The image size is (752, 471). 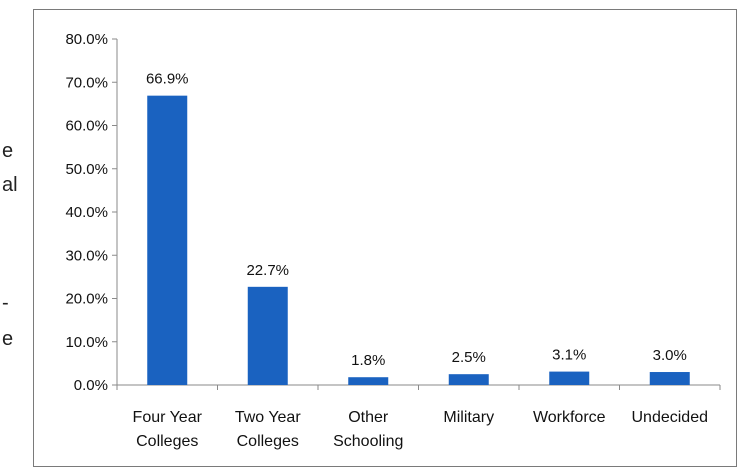 What do you see at coordinates (5, 303) in the screenshot?
I see `margin-text-3: -` at bounding box center [5, 303].